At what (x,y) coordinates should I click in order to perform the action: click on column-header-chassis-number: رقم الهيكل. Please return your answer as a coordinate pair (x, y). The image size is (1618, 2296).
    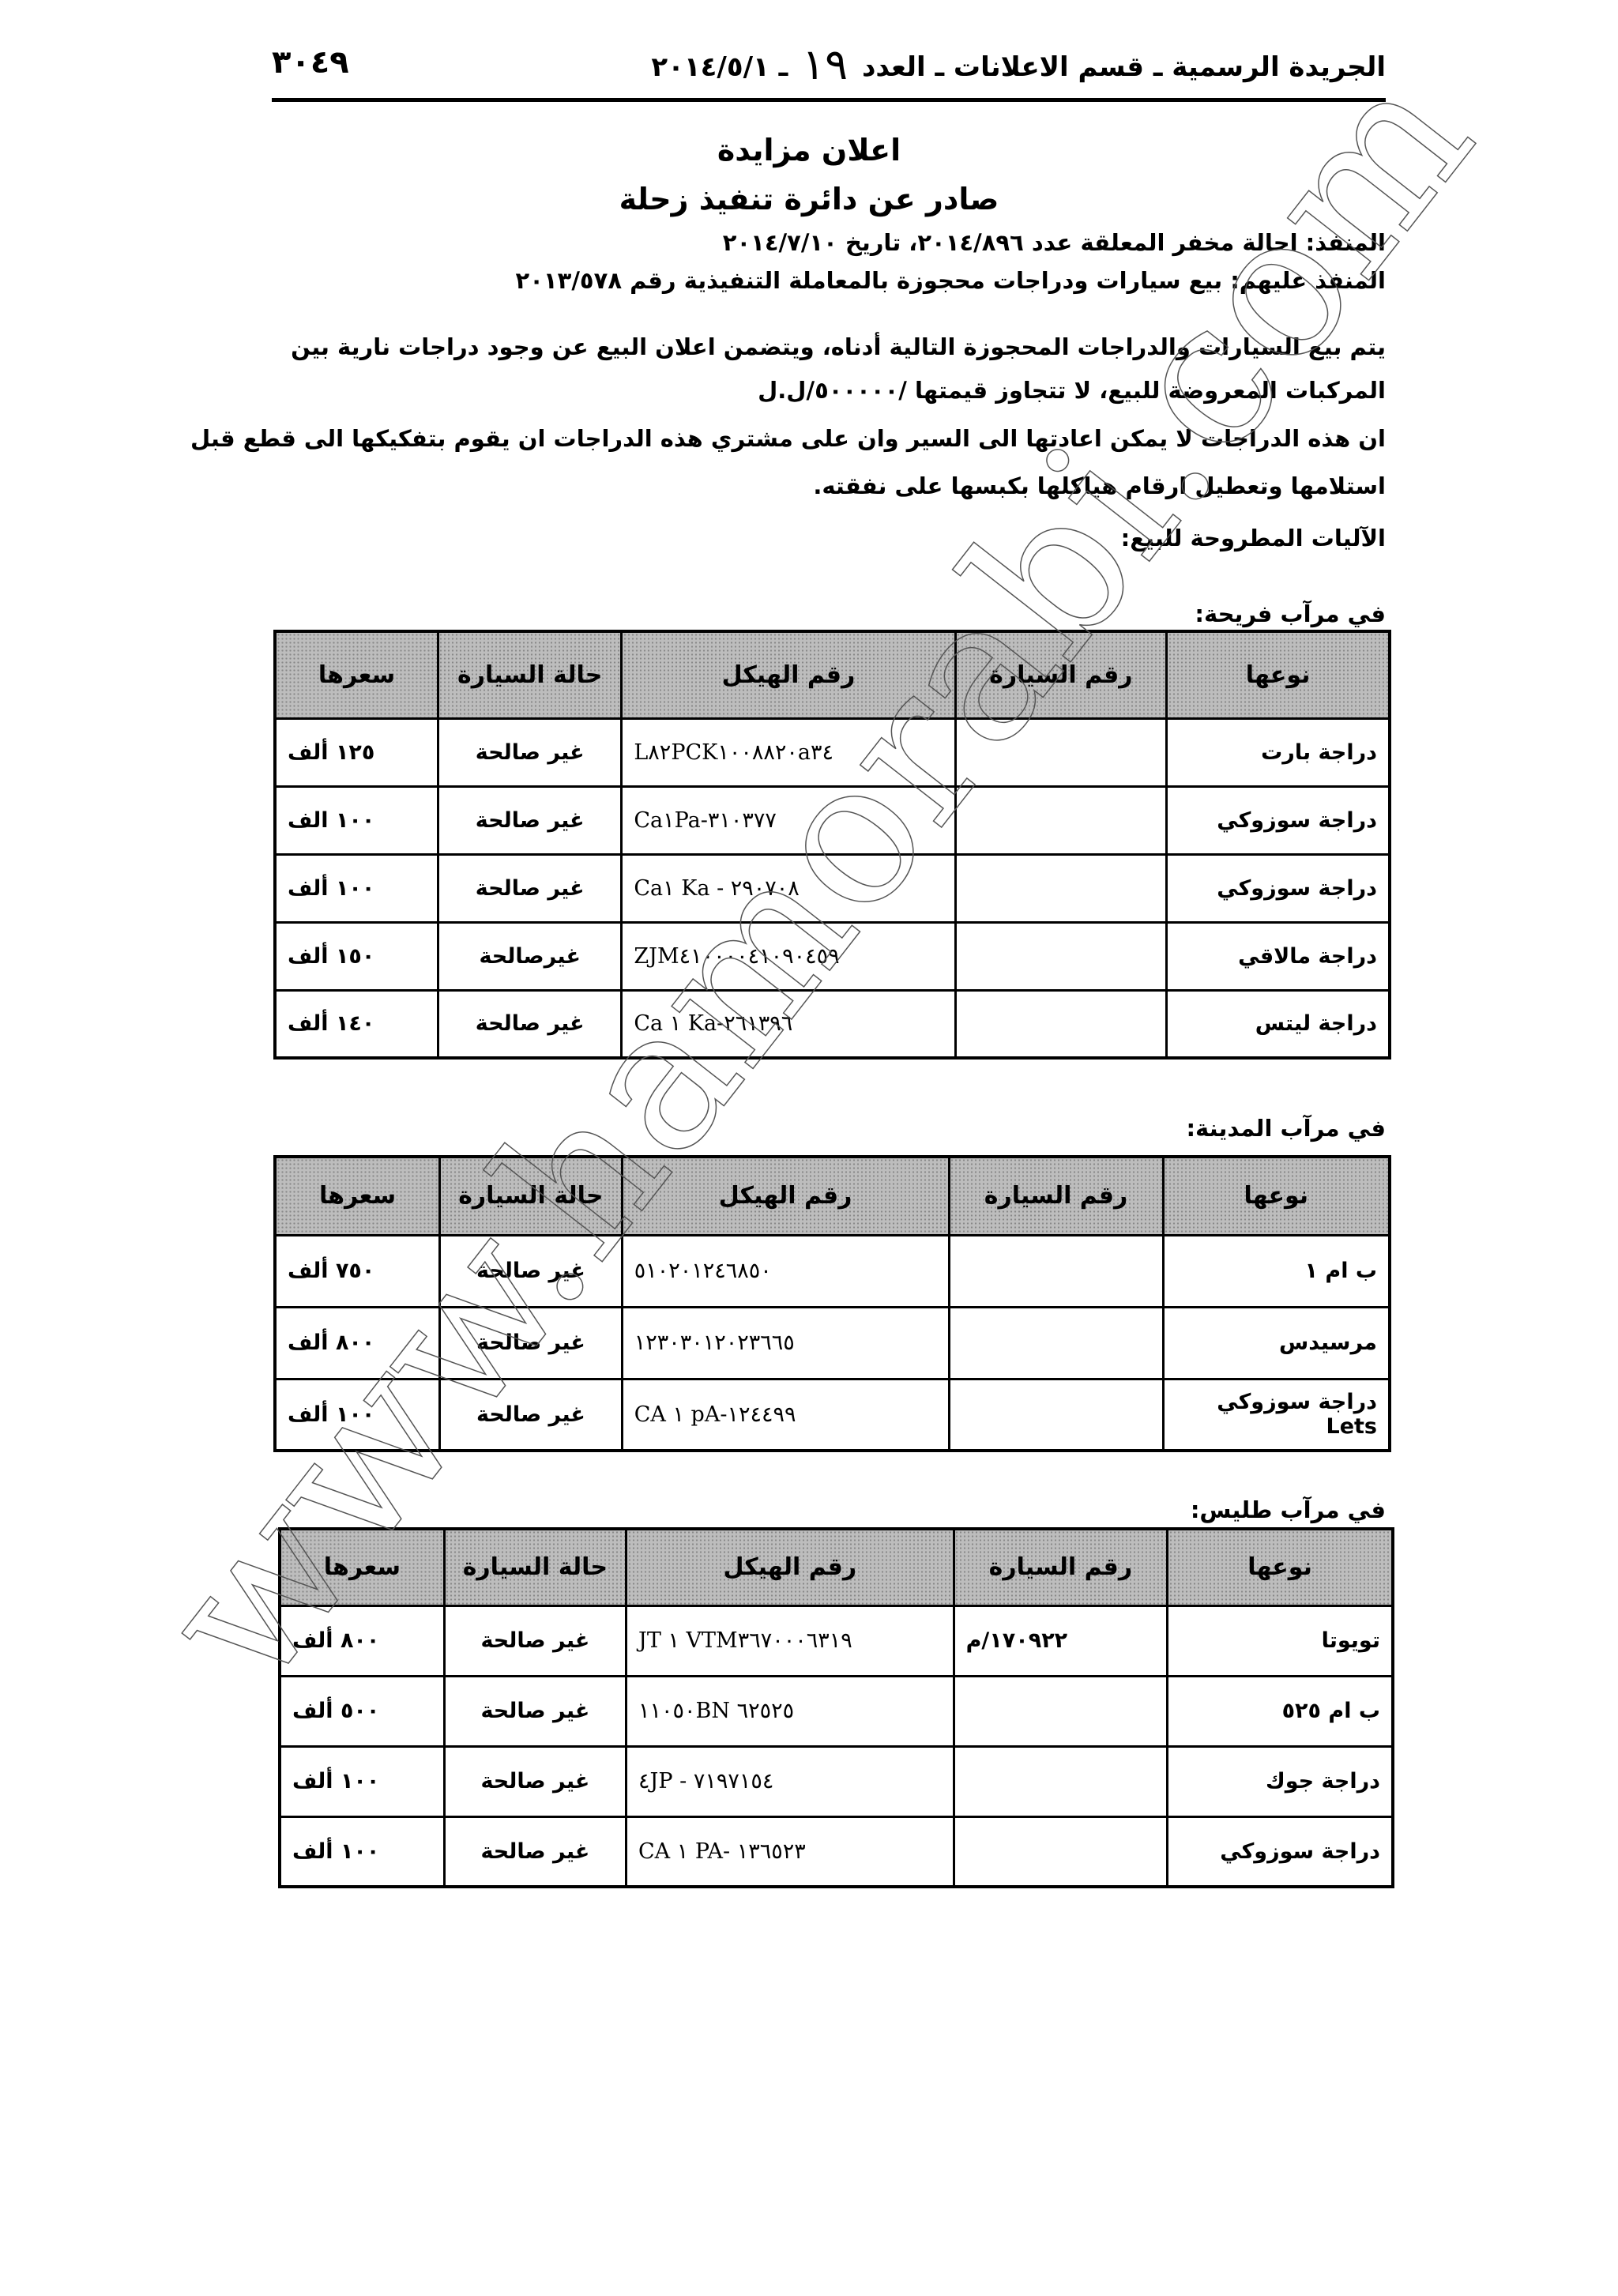
    Looking at the image, I should click on (788, 675).